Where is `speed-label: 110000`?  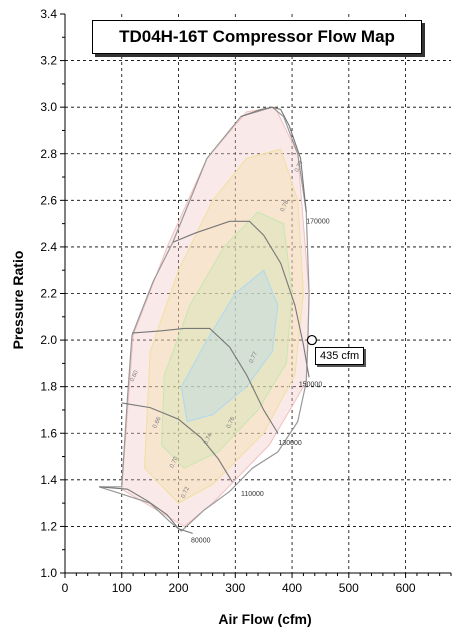
speed-label: 110000 is located at coordinates (252, 494).